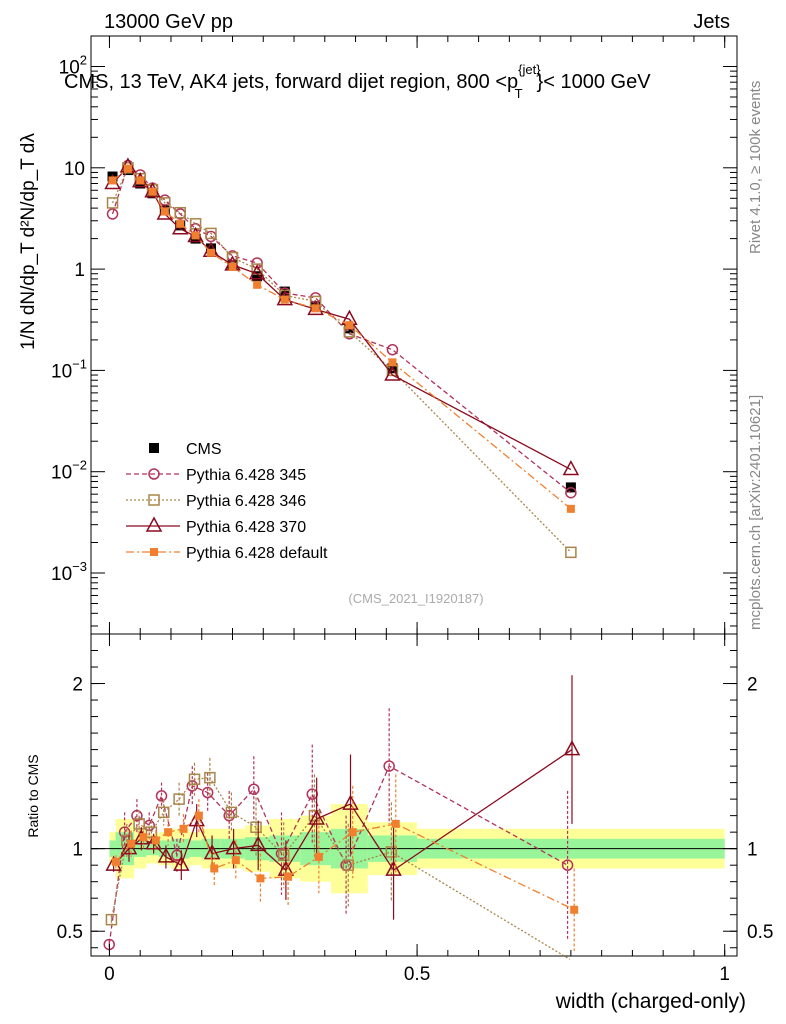 This screenshot has width=786, height=1024. I want to click on legend-label: Pythia 6.428 default, so click(257, 553).